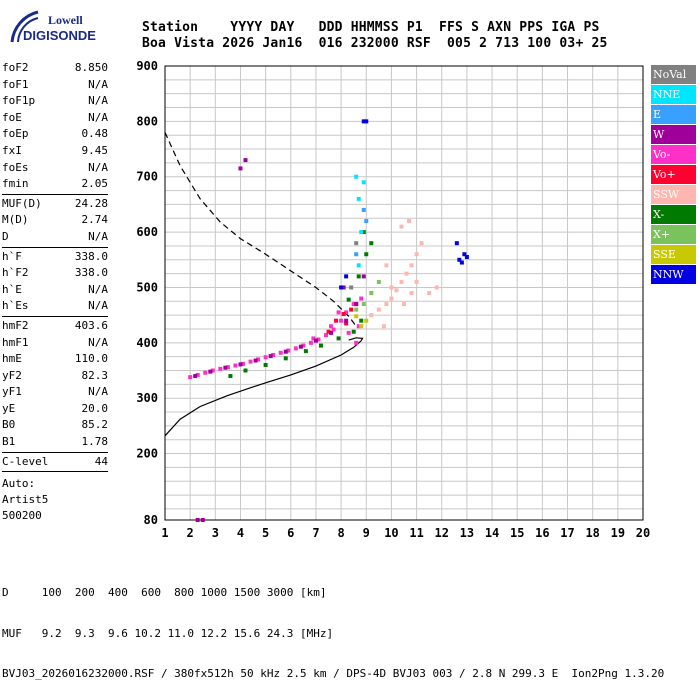  I want to click on param-value: 1.78, so click(95, 442).